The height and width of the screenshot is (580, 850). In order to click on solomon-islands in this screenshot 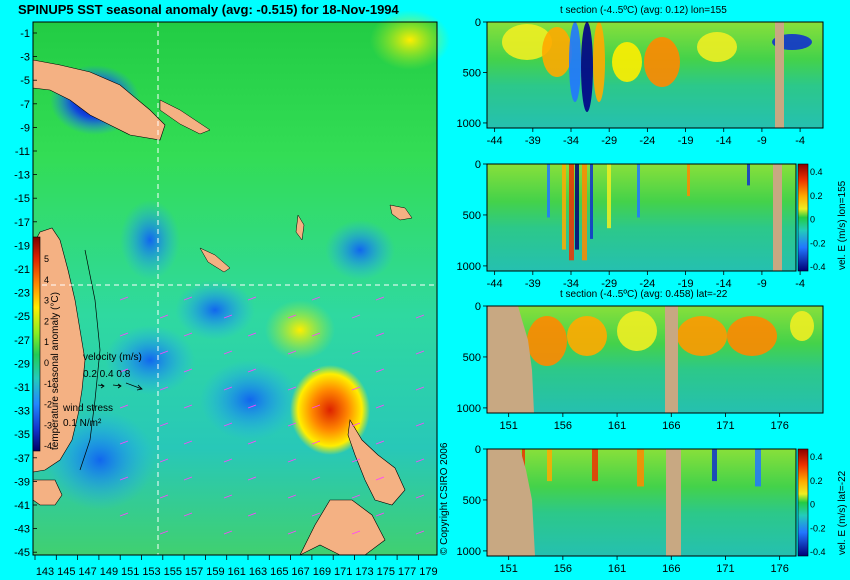, I will do `click(185, 117)`.